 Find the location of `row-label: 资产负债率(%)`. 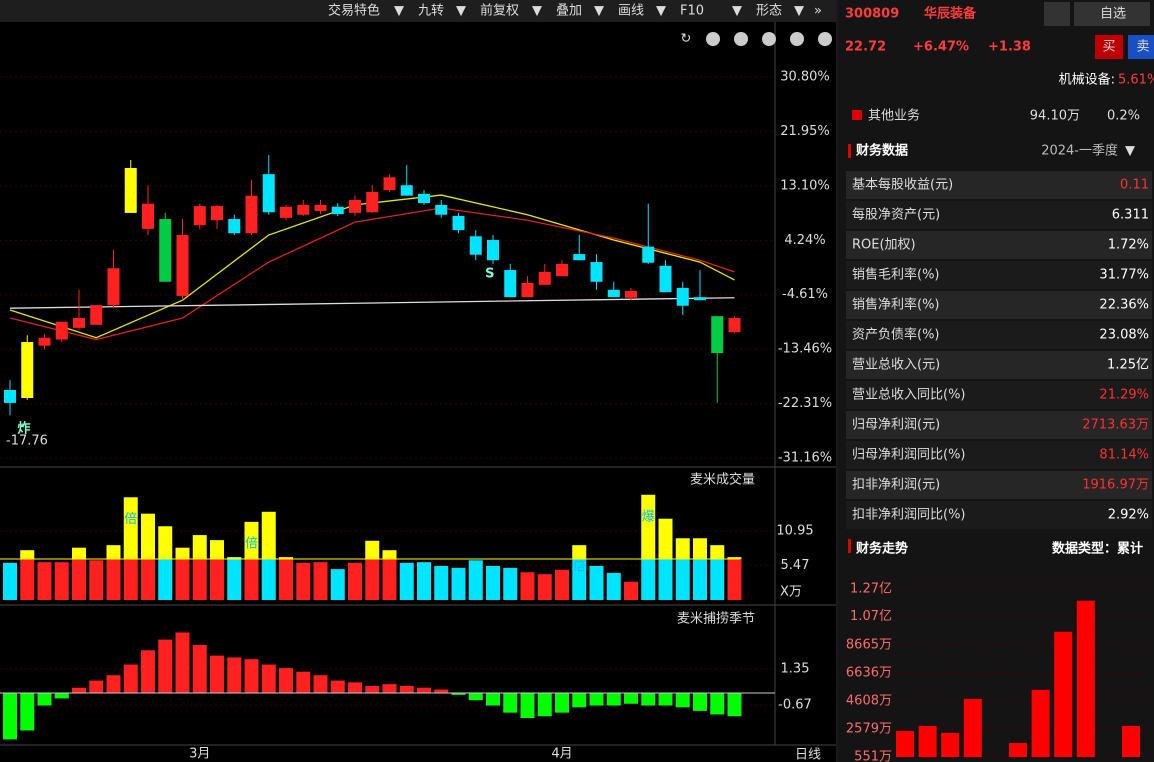

row-label: 资产负债率(%) is located at coordinates (896, 335).